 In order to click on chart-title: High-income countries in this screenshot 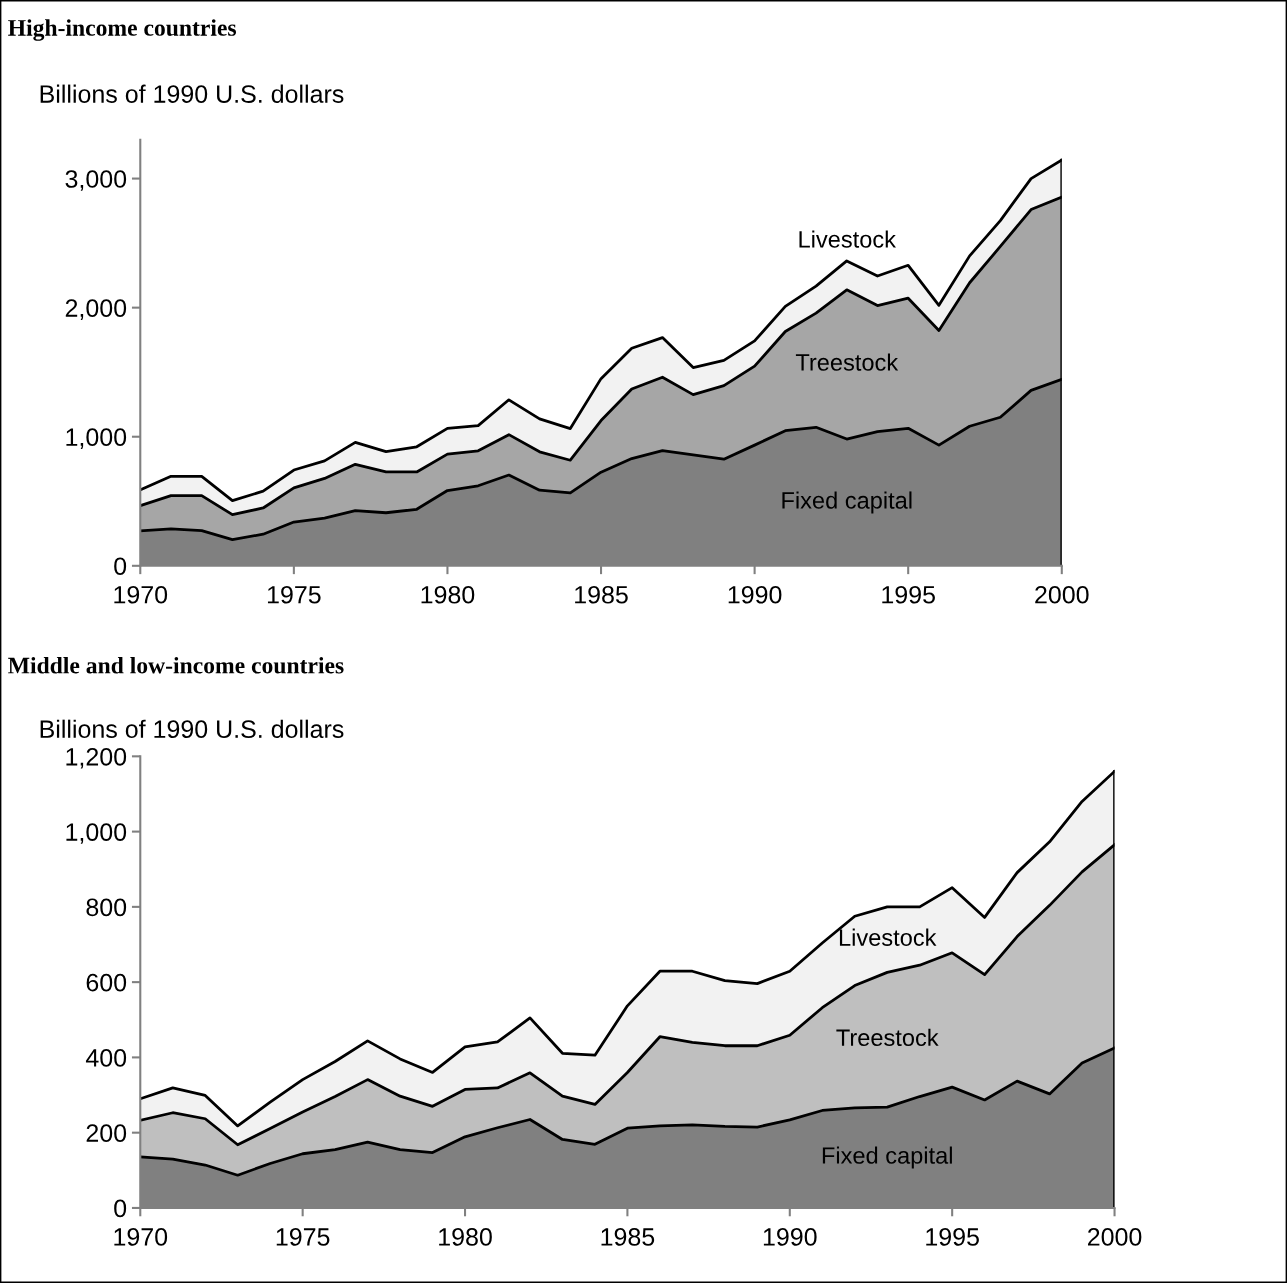, I will do `click(122, 30)`.